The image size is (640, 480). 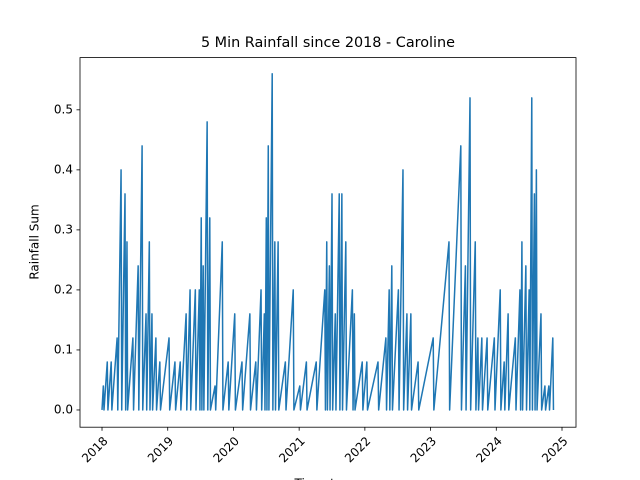 What do you see at coordinates (63, 109) in the screenshot?
I see `y-tick-label: 0.5` at bounding box center [63, 109].